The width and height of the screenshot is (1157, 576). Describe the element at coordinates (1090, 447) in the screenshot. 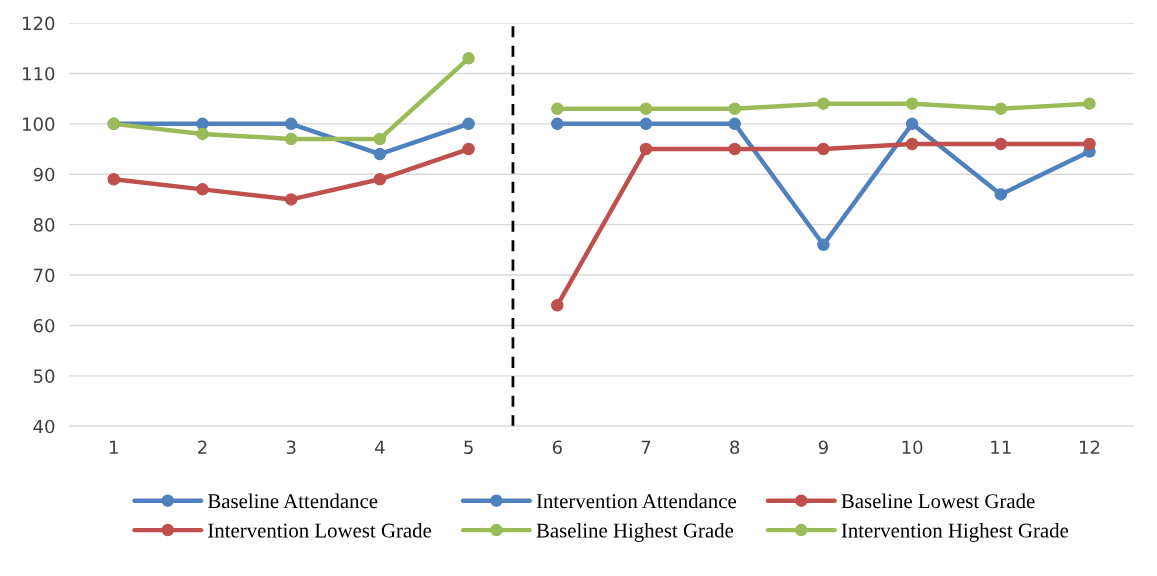

I see `x-tick-label: 12` at that location.